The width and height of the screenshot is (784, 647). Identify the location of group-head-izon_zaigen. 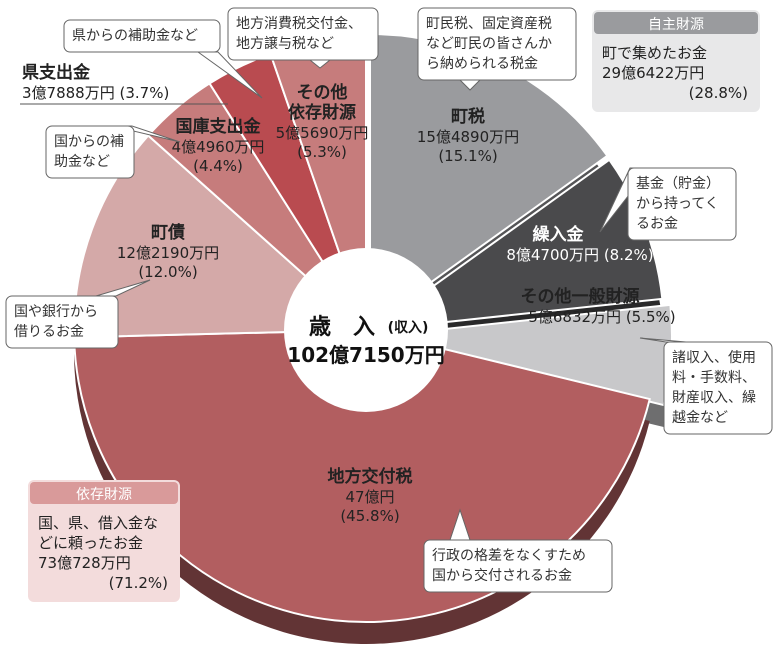
(104, 493).